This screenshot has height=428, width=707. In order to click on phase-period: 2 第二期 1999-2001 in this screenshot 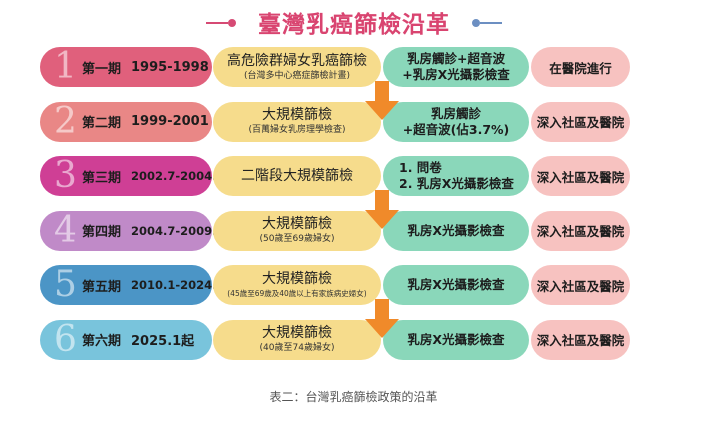, I will do `click(126, 121)`.